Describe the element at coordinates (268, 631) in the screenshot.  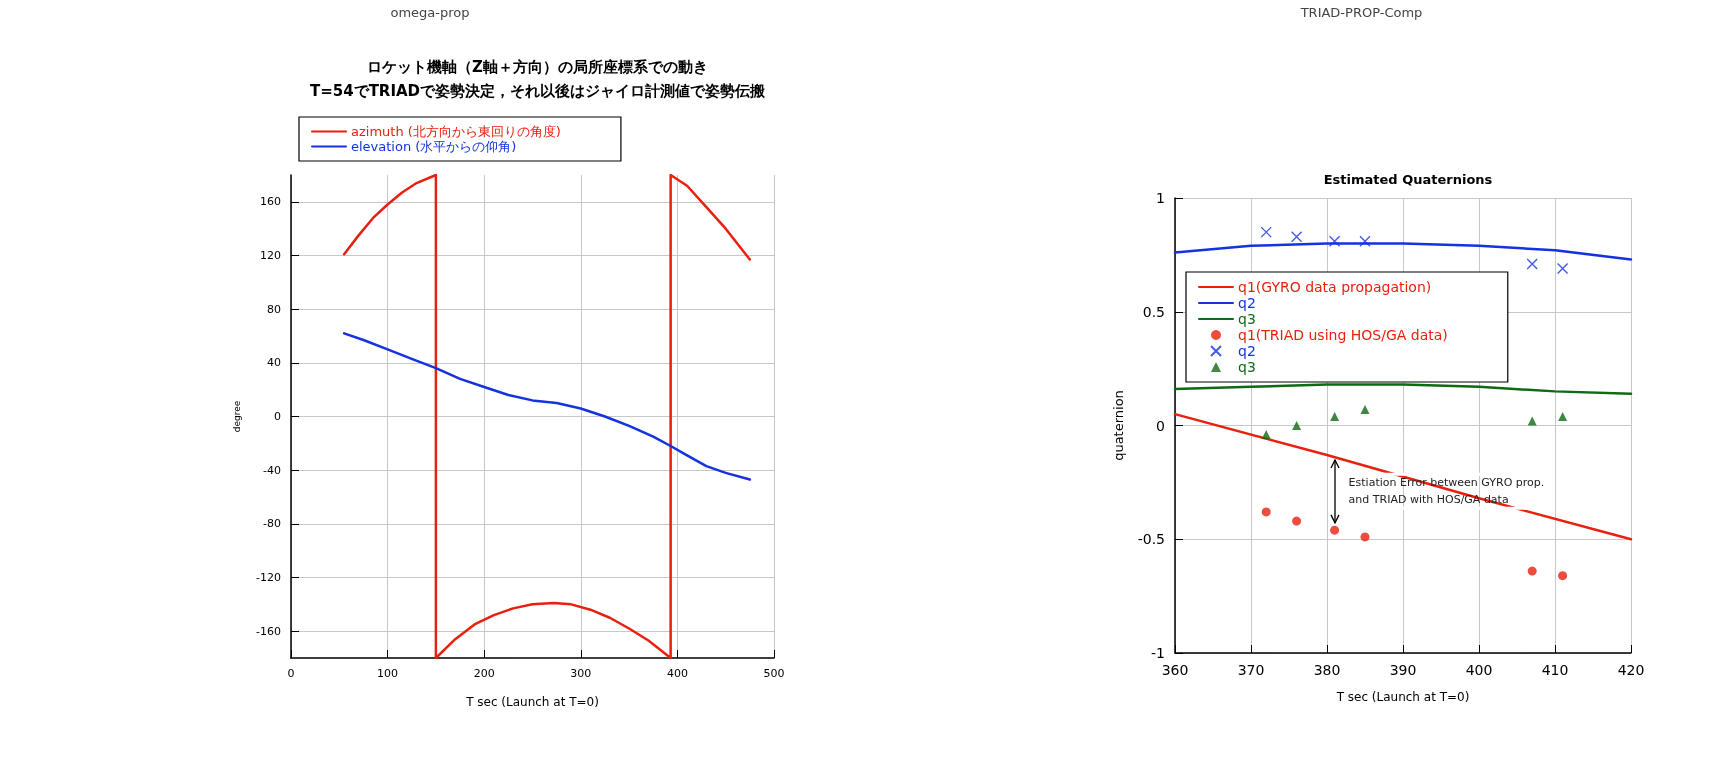
I see `y-tick-label: -160` at that location.